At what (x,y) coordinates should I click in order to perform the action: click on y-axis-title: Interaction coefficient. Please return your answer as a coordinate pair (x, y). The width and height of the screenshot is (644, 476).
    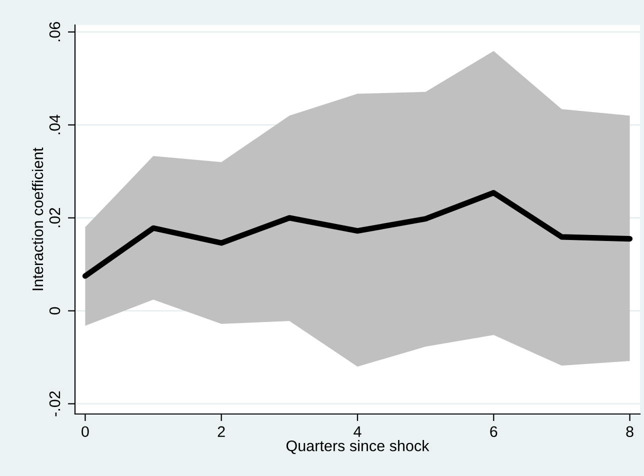
    Looking at the image, I should click on (38, 219).